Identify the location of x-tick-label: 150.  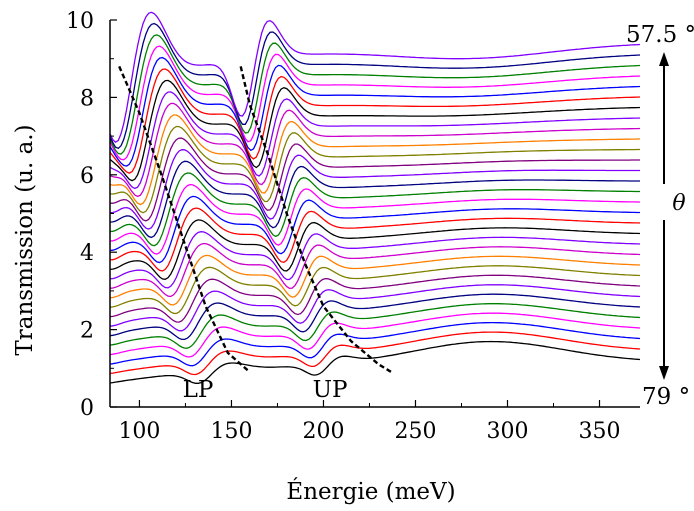
(231, 431).